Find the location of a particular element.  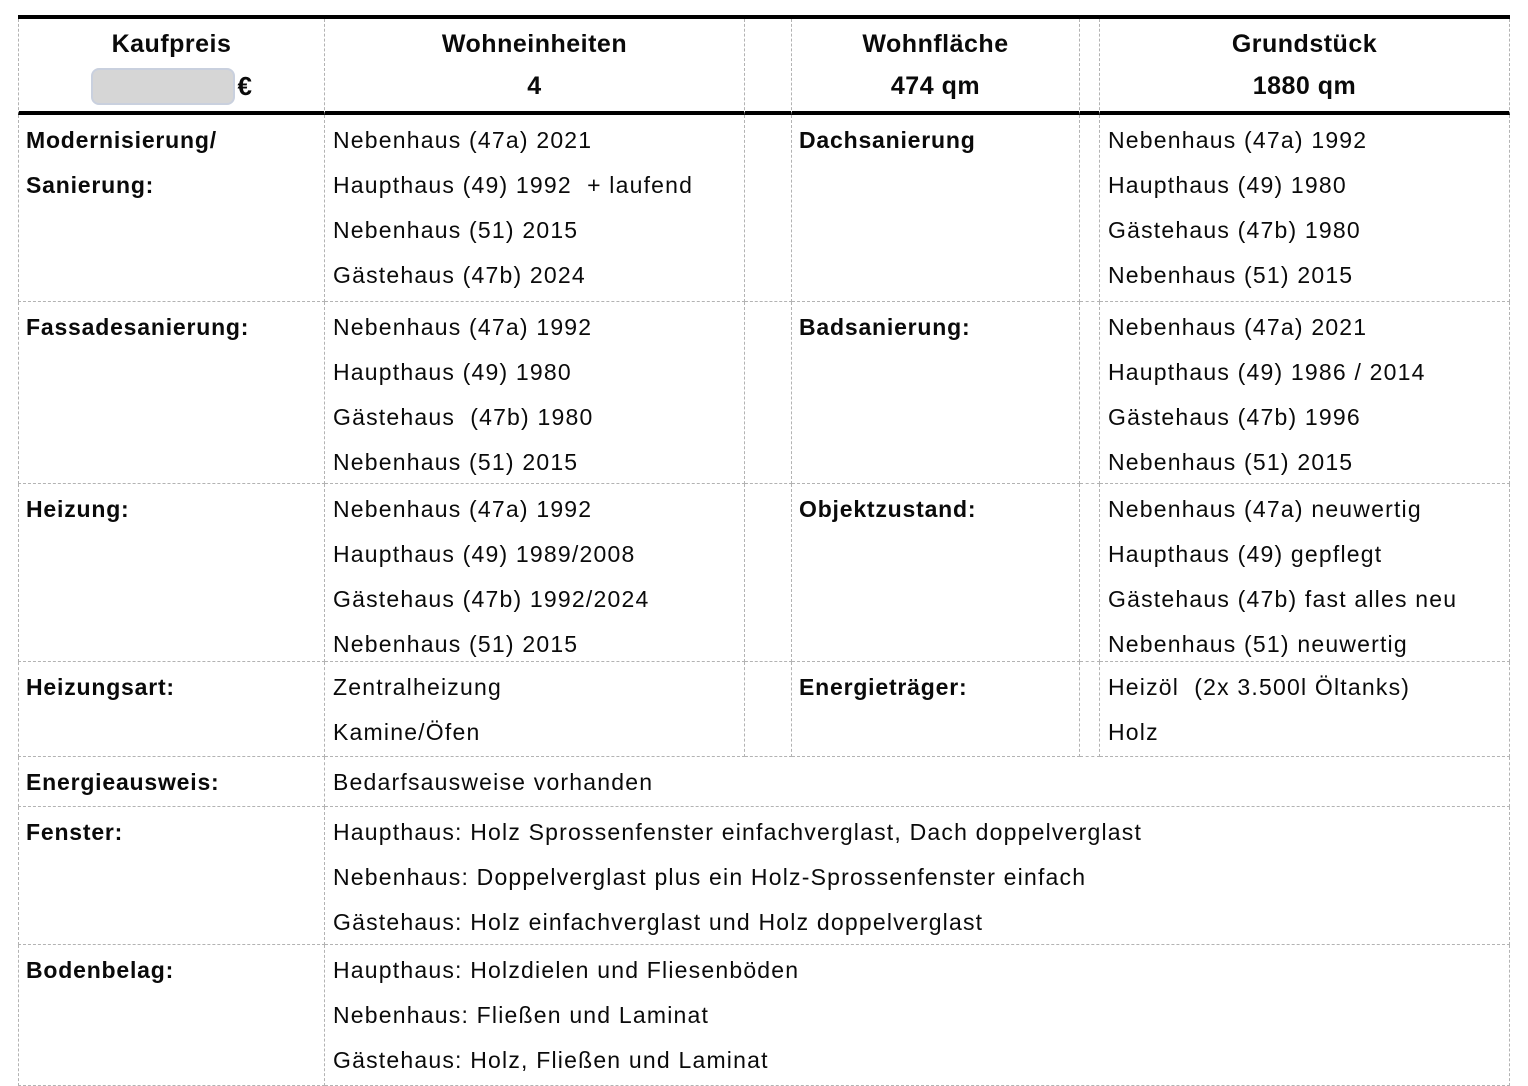

wohnflaeche-value: 474 qm is located at coordinates (935, 86).